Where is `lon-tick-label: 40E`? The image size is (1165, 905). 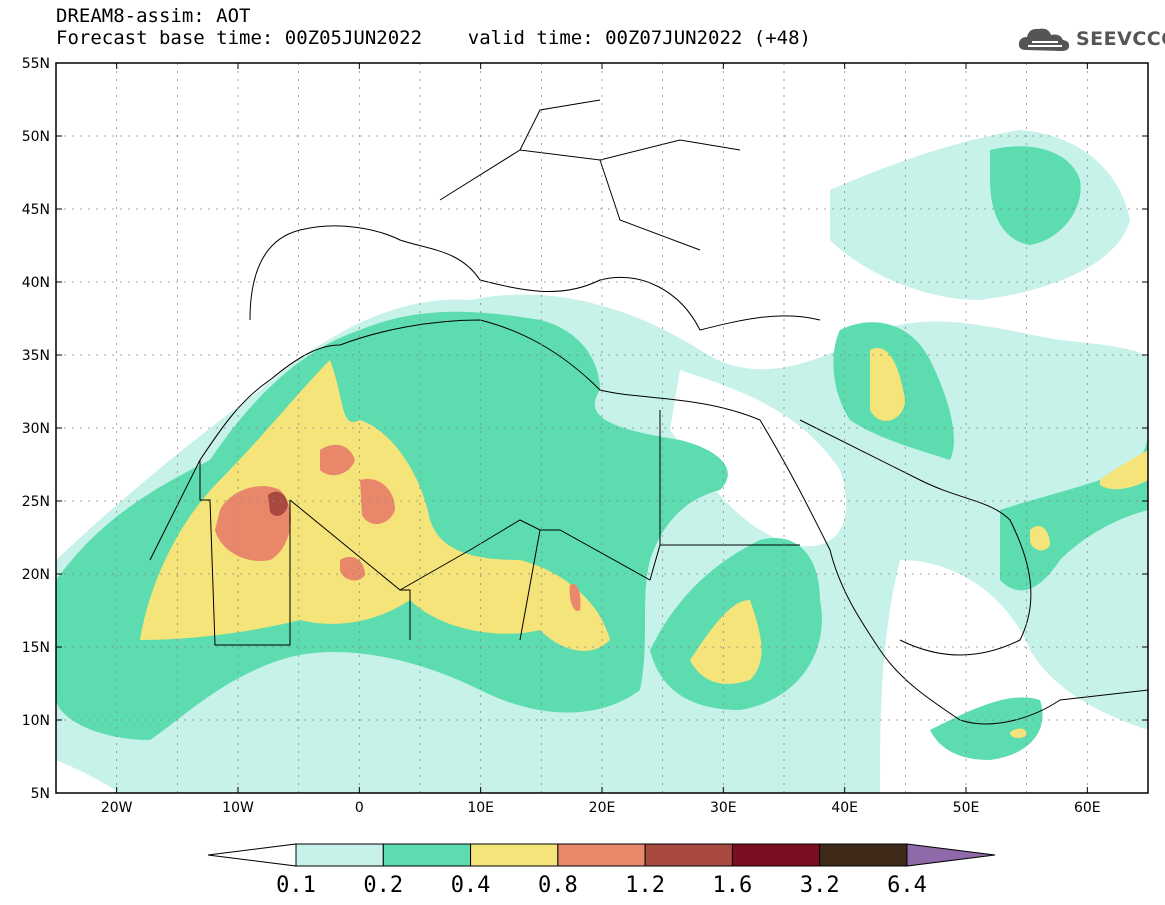 lon-tick-label: 40E is located at coordinates (844, 808).